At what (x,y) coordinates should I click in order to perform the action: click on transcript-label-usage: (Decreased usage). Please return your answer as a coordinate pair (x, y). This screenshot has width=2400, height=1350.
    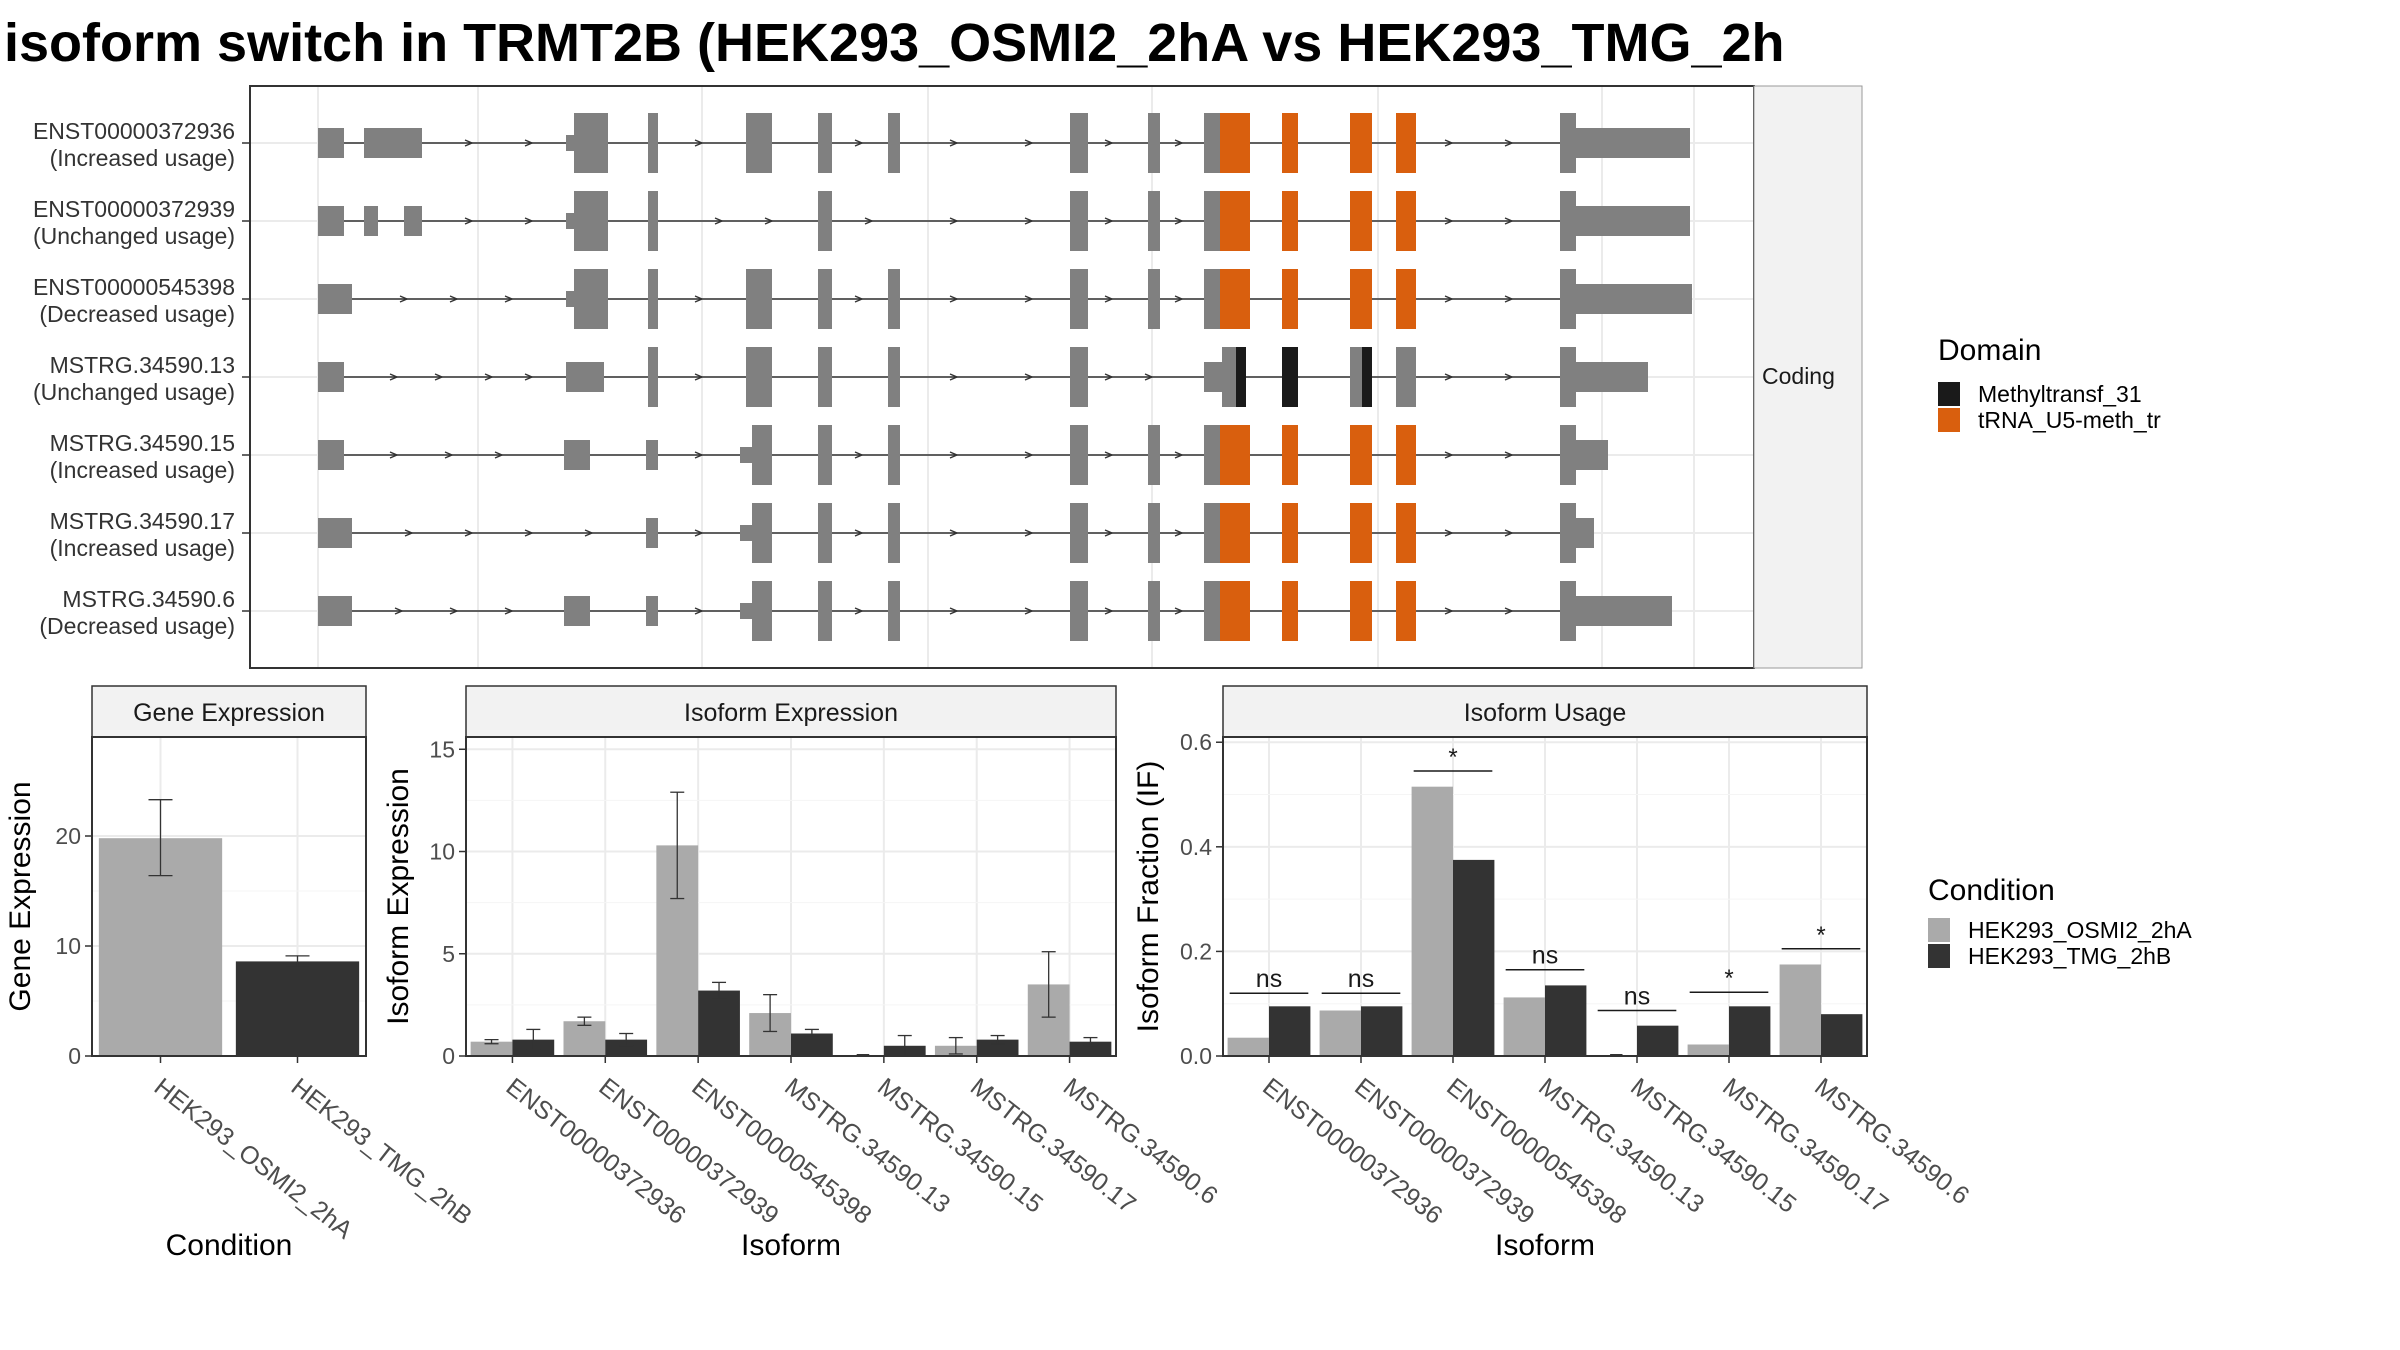
    Looking at the image, I should click on (137, 626).